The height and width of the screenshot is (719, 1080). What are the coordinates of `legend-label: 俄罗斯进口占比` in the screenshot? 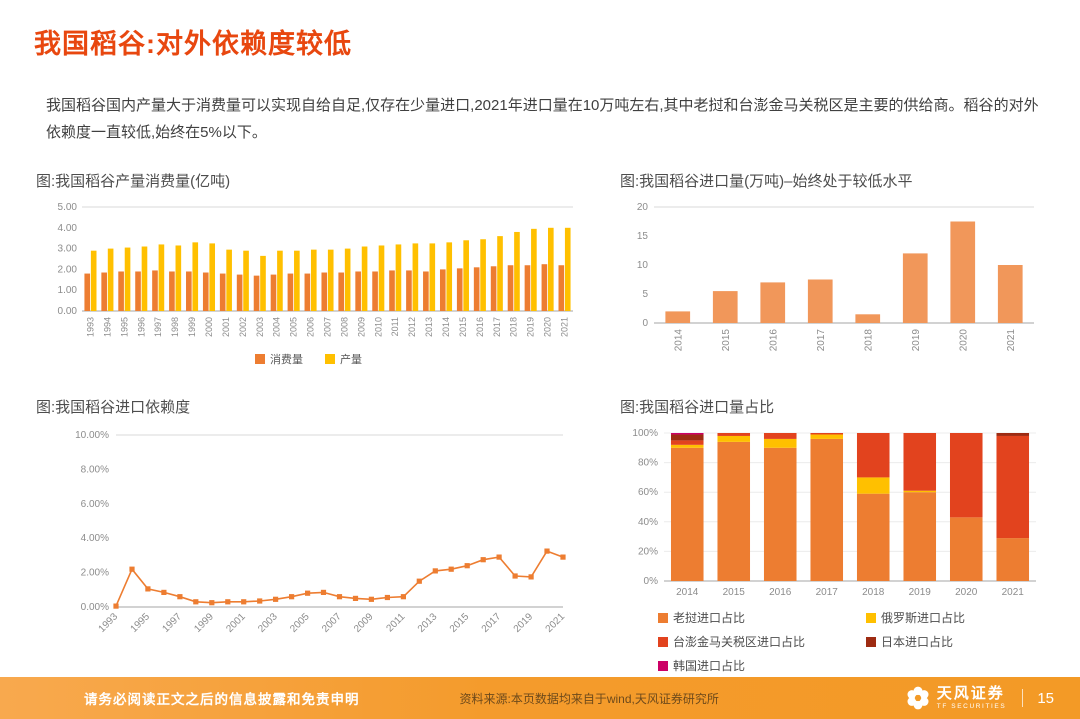 It's located at (923, 618).